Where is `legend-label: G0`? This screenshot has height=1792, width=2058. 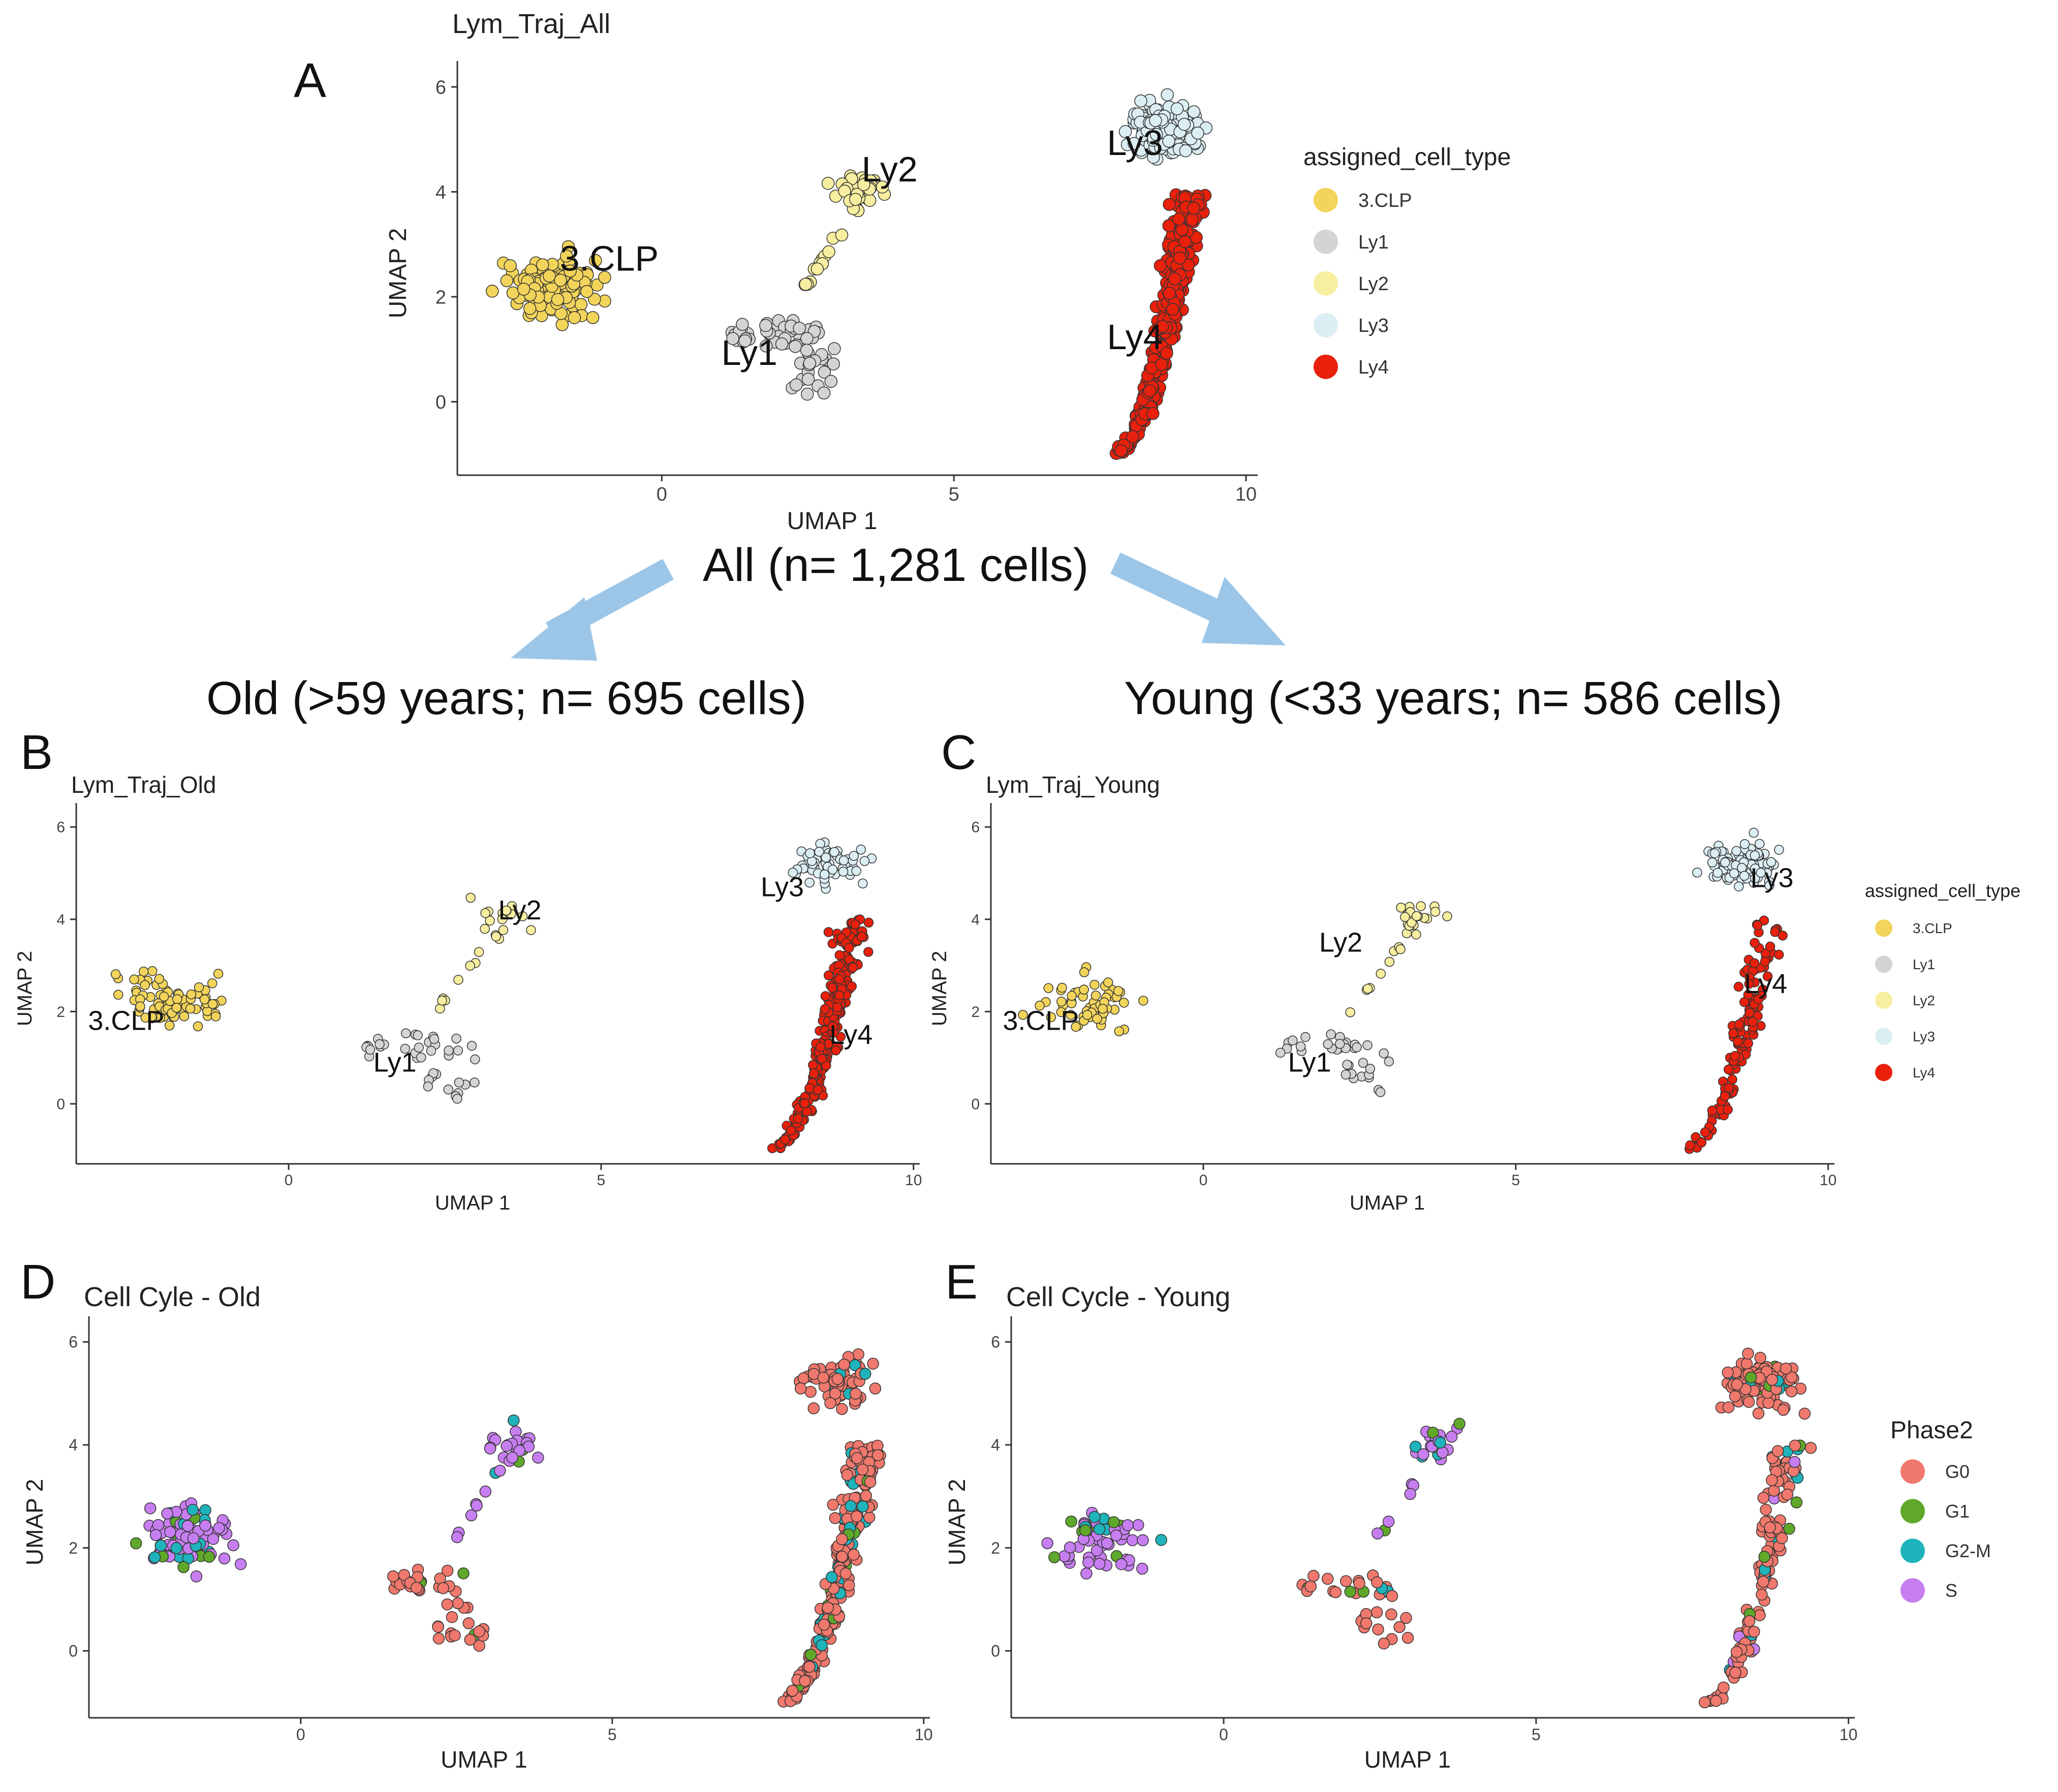 legend-label: G0 is located at coordinates (1957, 1471).